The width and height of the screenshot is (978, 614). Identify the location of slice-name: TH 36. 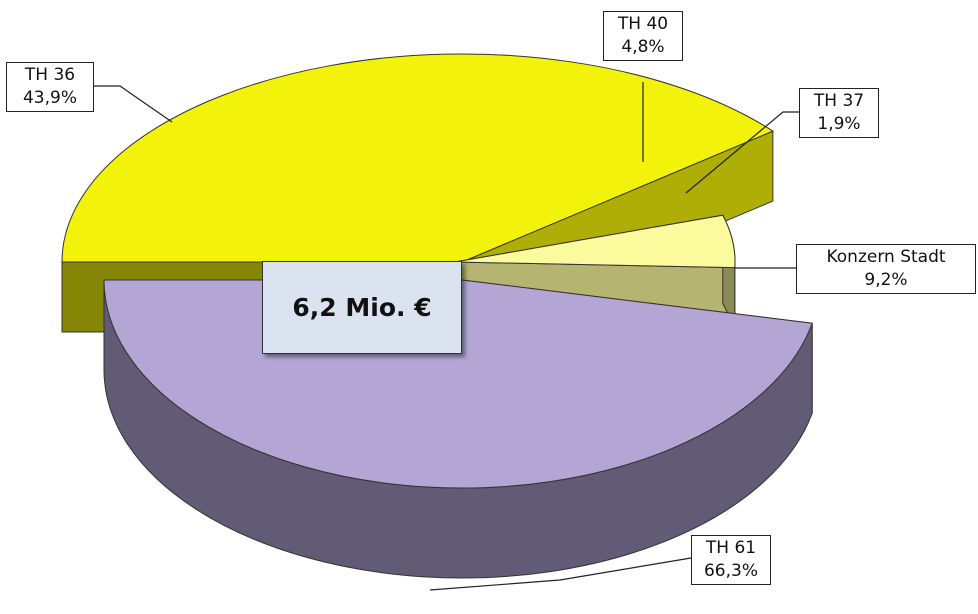
(50, 75).